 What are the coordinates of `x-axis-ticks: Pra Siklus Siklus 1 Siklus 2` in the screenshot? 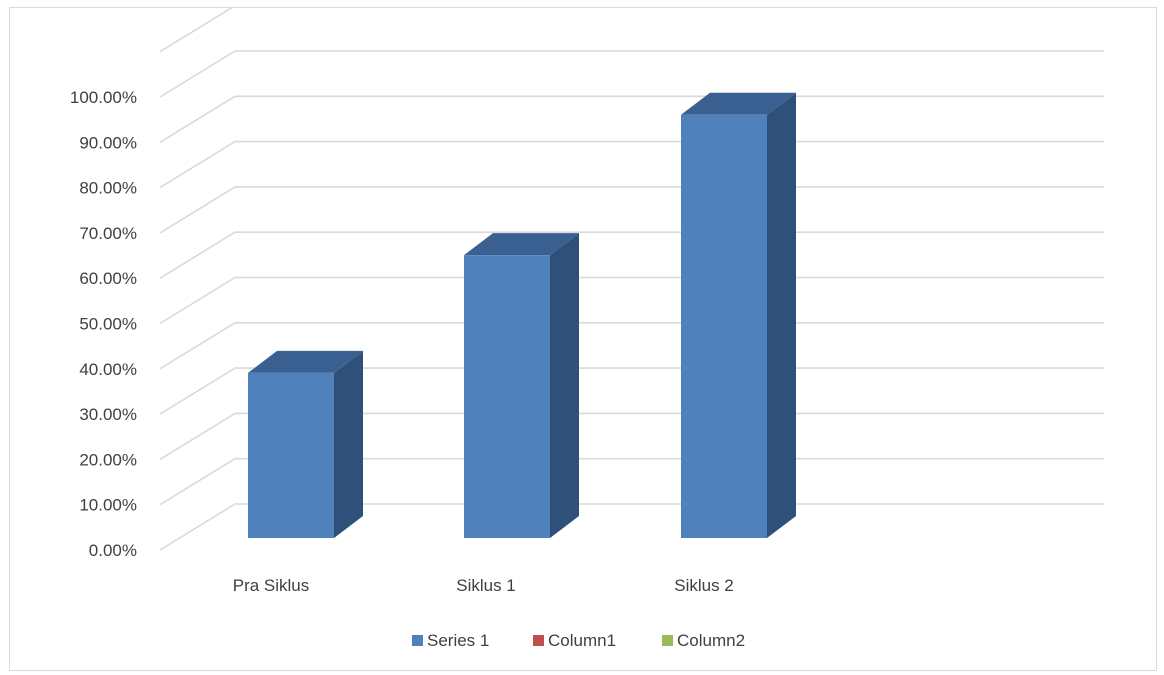 It's located at (483, 585).